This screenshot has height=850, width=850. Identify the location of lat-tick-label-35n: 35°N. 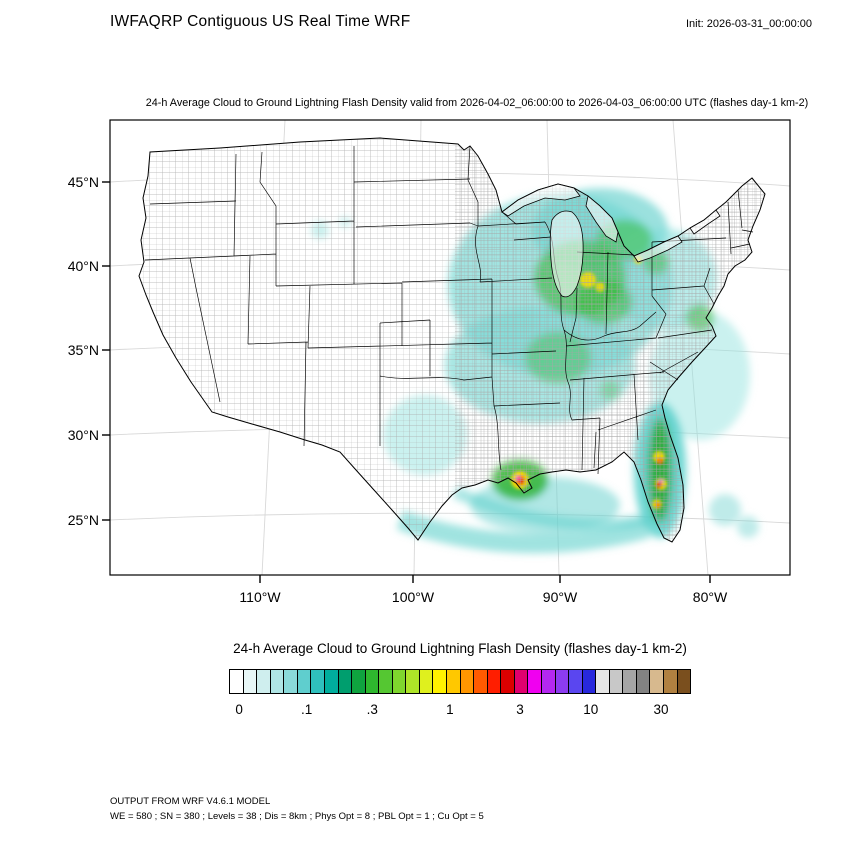
(83, 350).